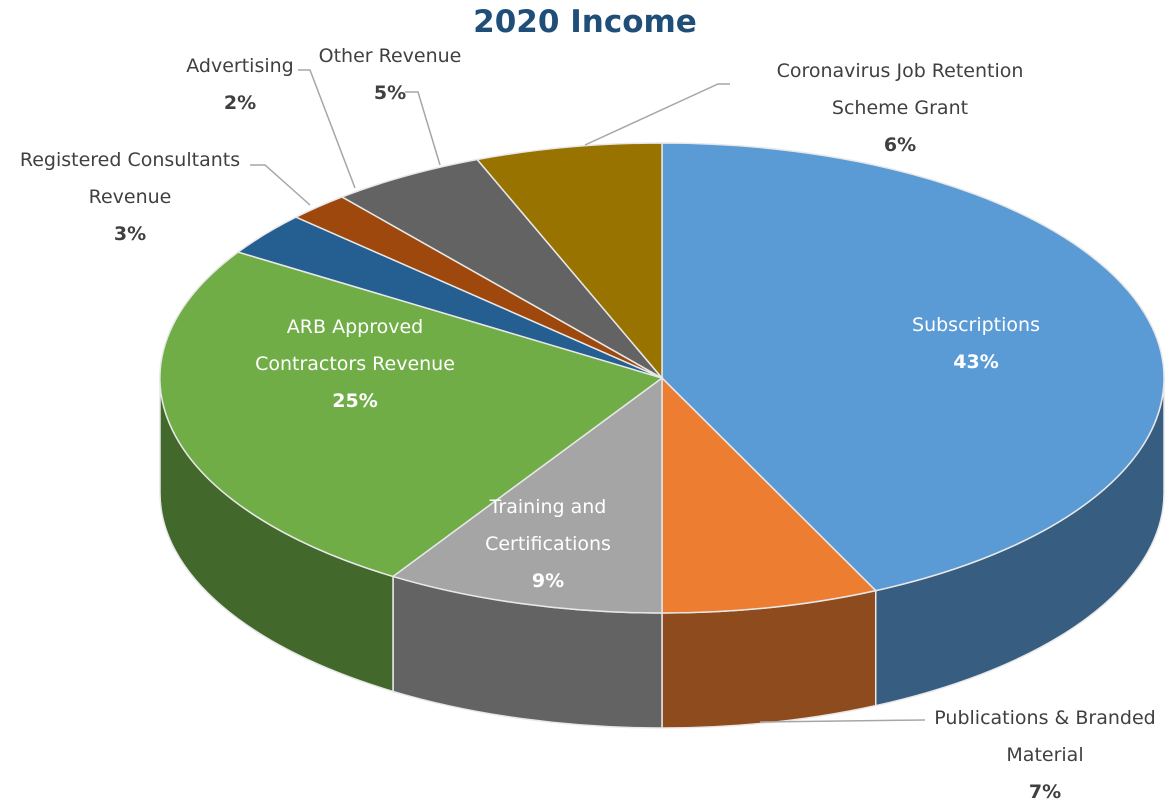  Describe the element at coordinates (900, 89) in the screenshot. I see `category-label: Coronavirus Job Retention Scheme Grant` at that location.